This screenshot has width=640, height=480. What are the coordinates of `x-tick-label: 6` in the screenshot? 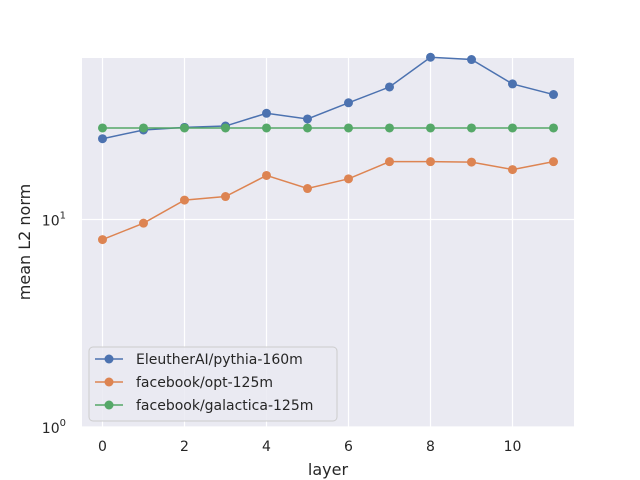 It's located at (348, 447).